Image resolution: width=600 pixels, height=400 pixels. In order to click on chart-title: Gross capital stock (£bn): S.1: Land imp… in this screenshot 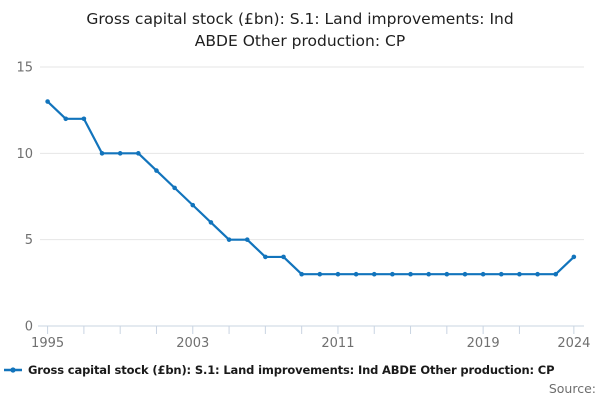, I will do `click(300, 30)`.